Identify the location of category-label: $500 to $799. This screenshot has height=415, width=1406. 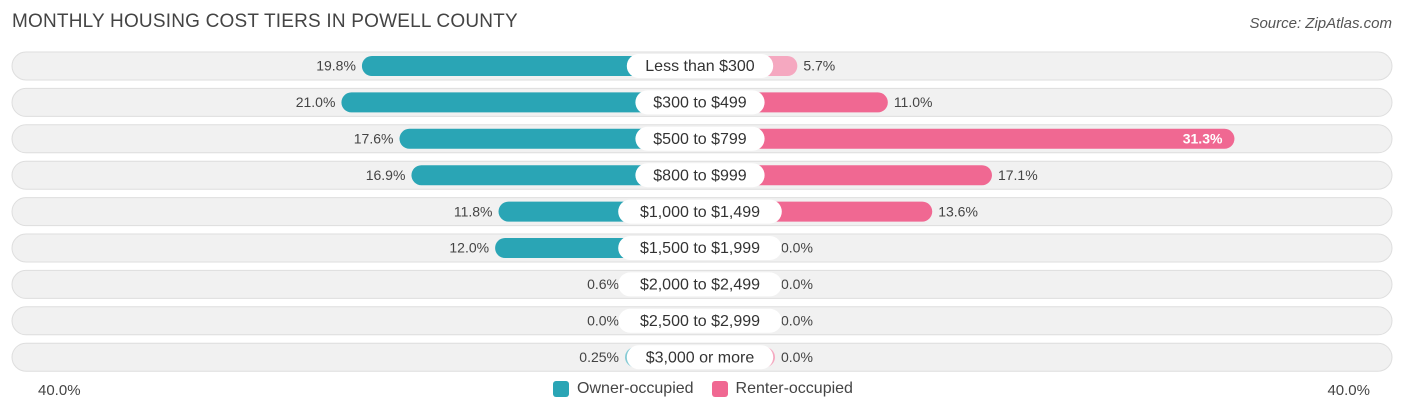
(700, 139).